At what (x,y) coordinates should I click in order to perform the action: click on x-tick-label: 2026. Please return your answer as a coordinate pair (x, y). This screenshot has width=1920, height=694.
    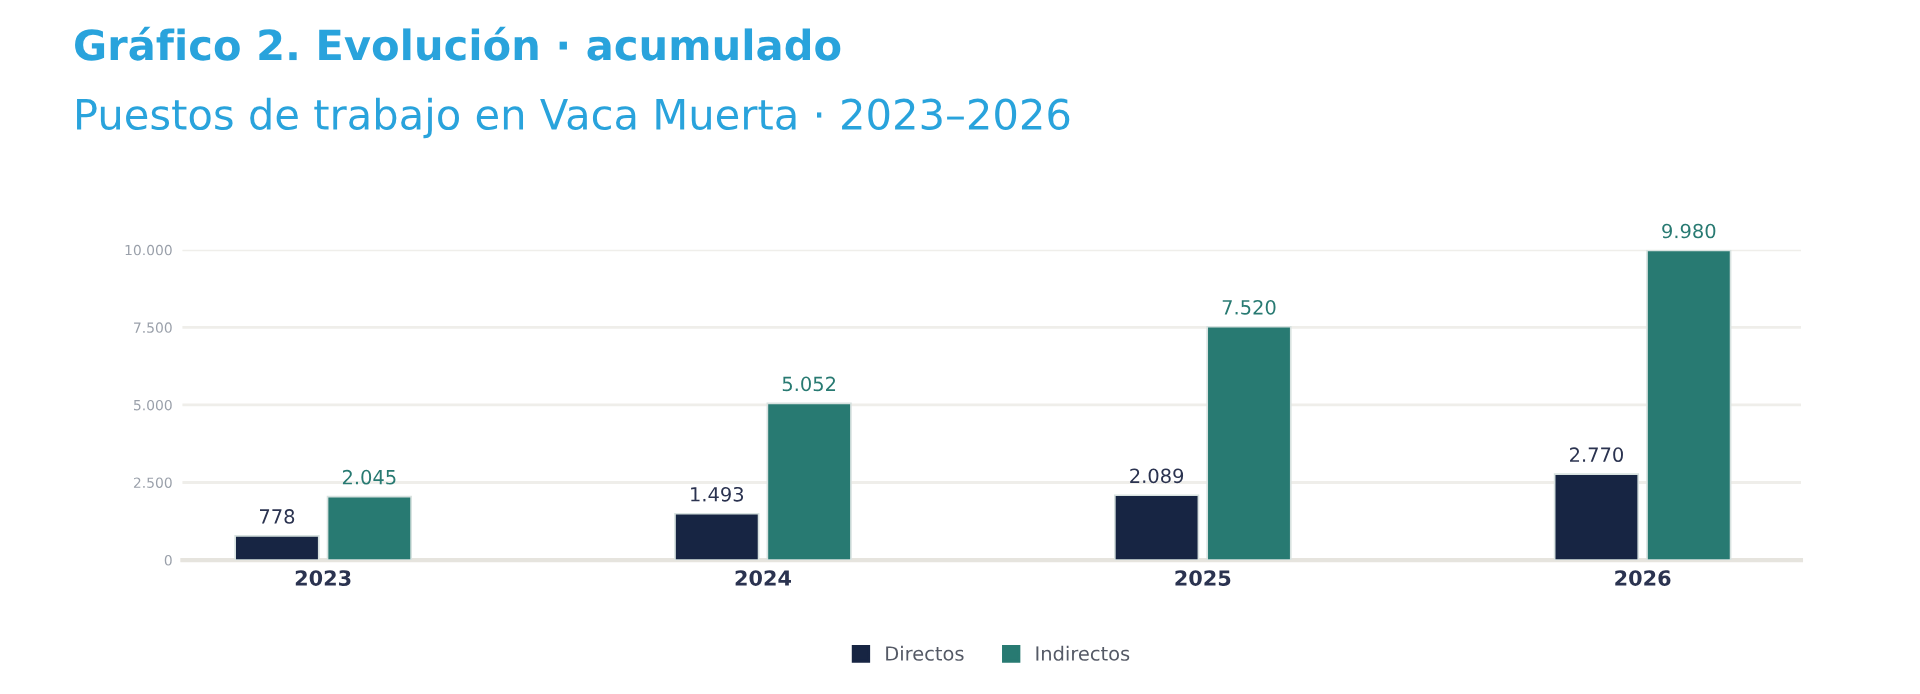
    Looking at the image, I should click on (1643, 578).